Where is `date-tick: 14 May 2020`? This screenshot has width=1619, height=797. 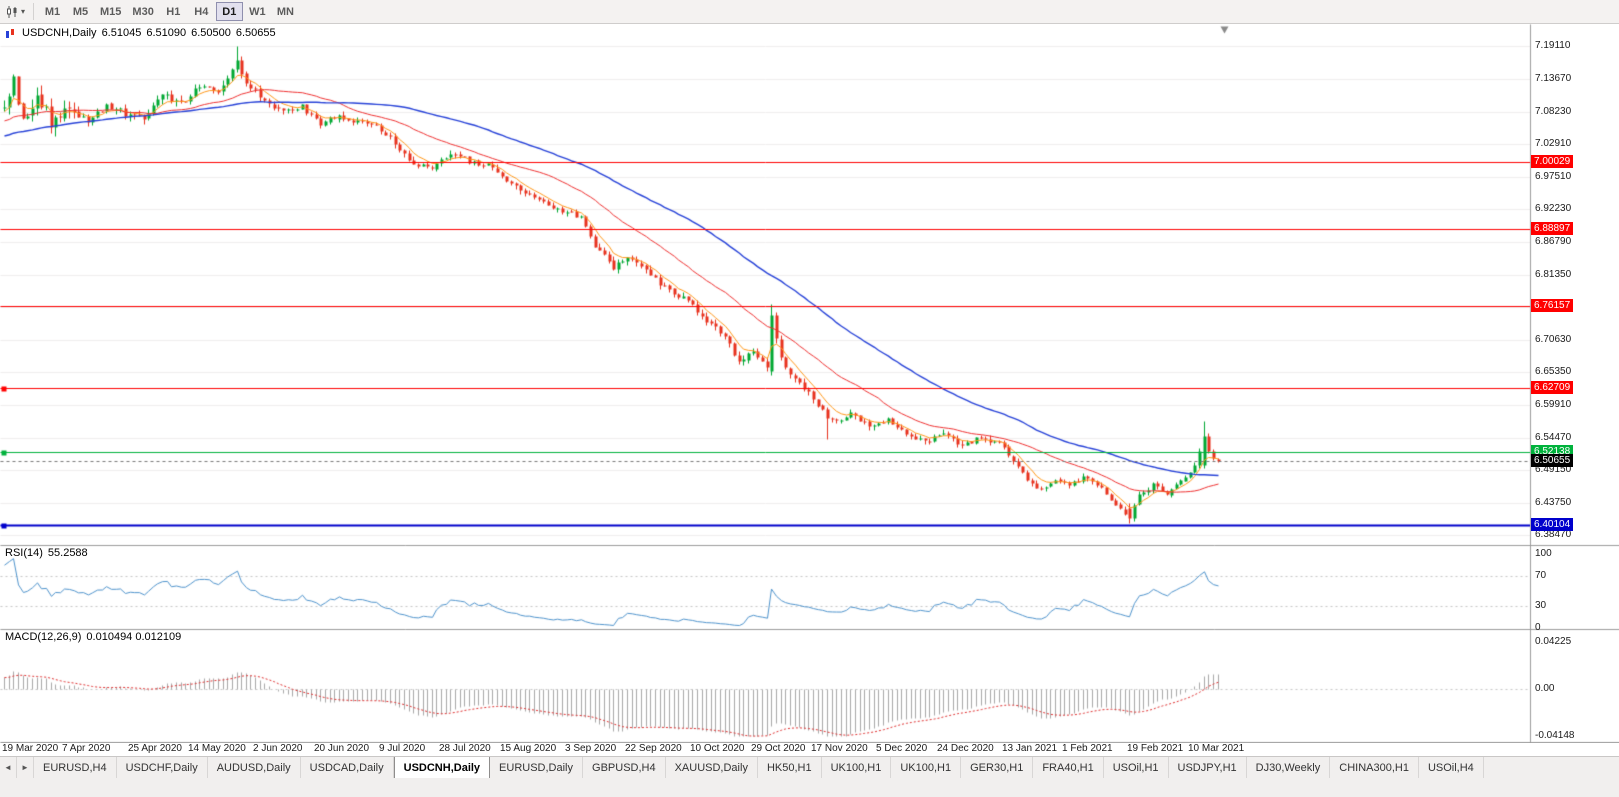
date-tick: 14 May 2020 is located at coordinates (217, 748).